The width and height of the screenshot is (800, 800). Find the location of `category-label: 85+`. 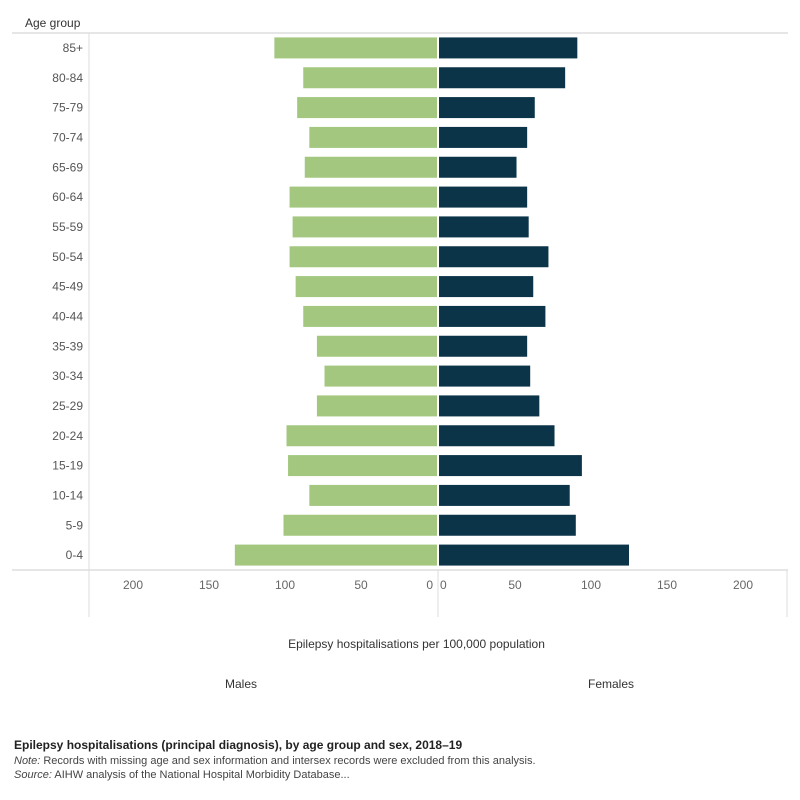

category-label: 85+ is located at coordinates (73, 48).